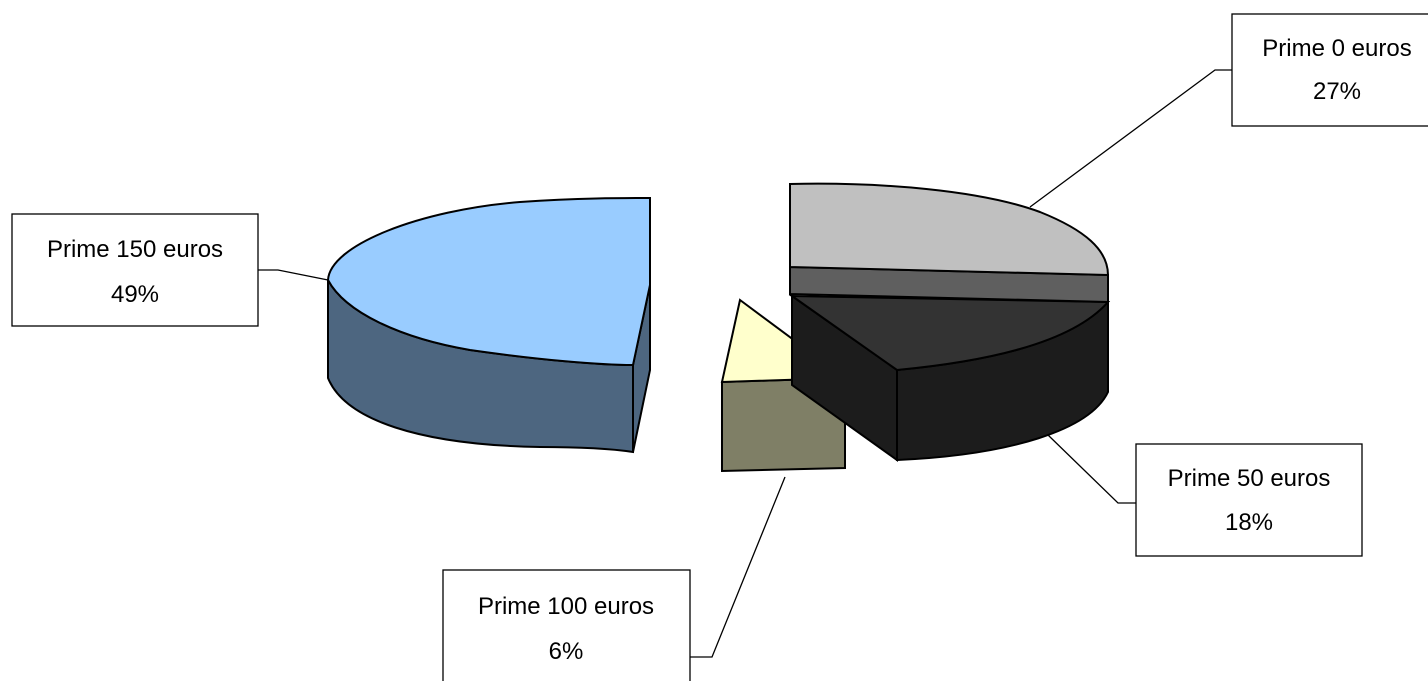  I want to click on label-prime-150-pct: 49%, so click(135, 294).